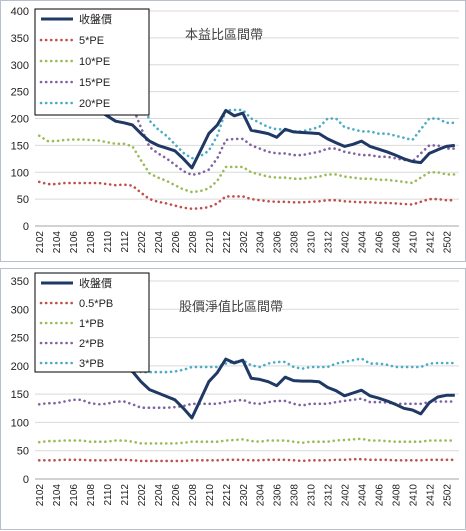 The image size is (466, 531). I want to click on chart-title: 本益比區間帶, so click(224, 35).